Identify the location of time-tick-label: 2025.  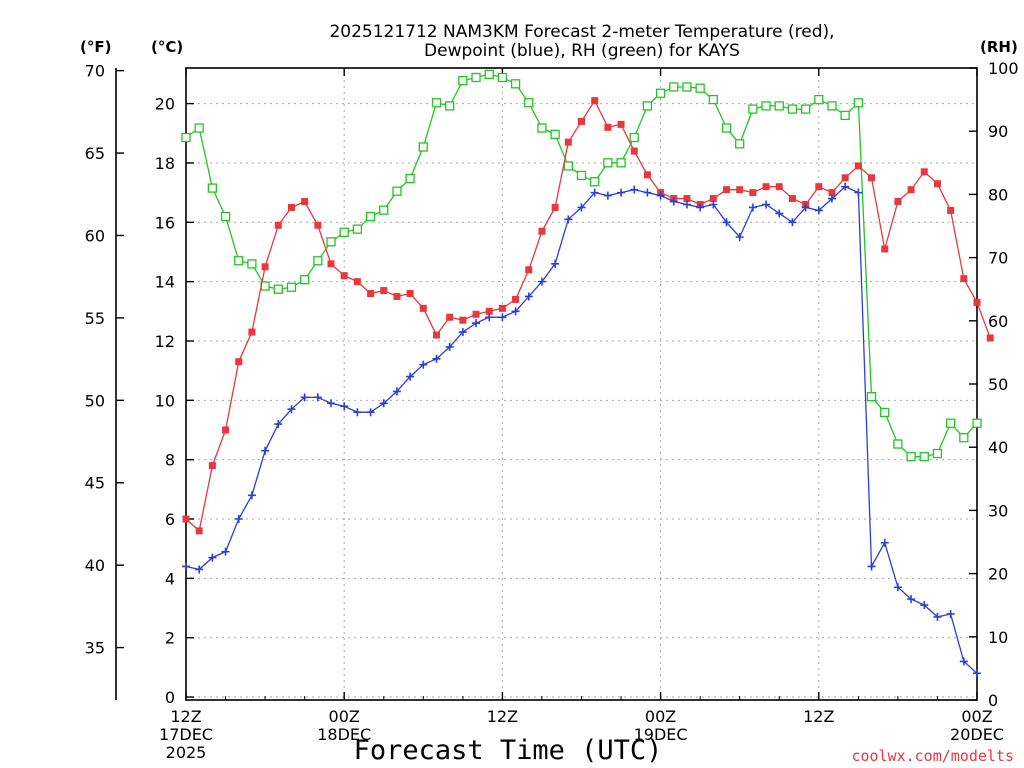
(186, 752).